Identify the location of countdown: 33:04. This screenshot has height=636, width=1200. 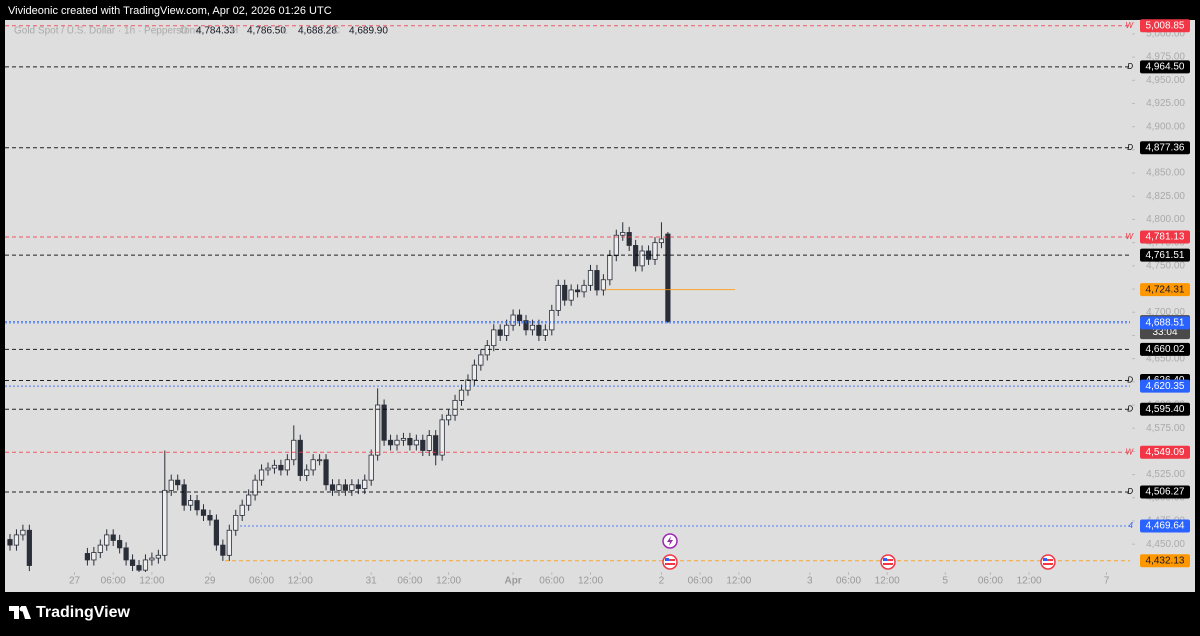
(1164, 332).